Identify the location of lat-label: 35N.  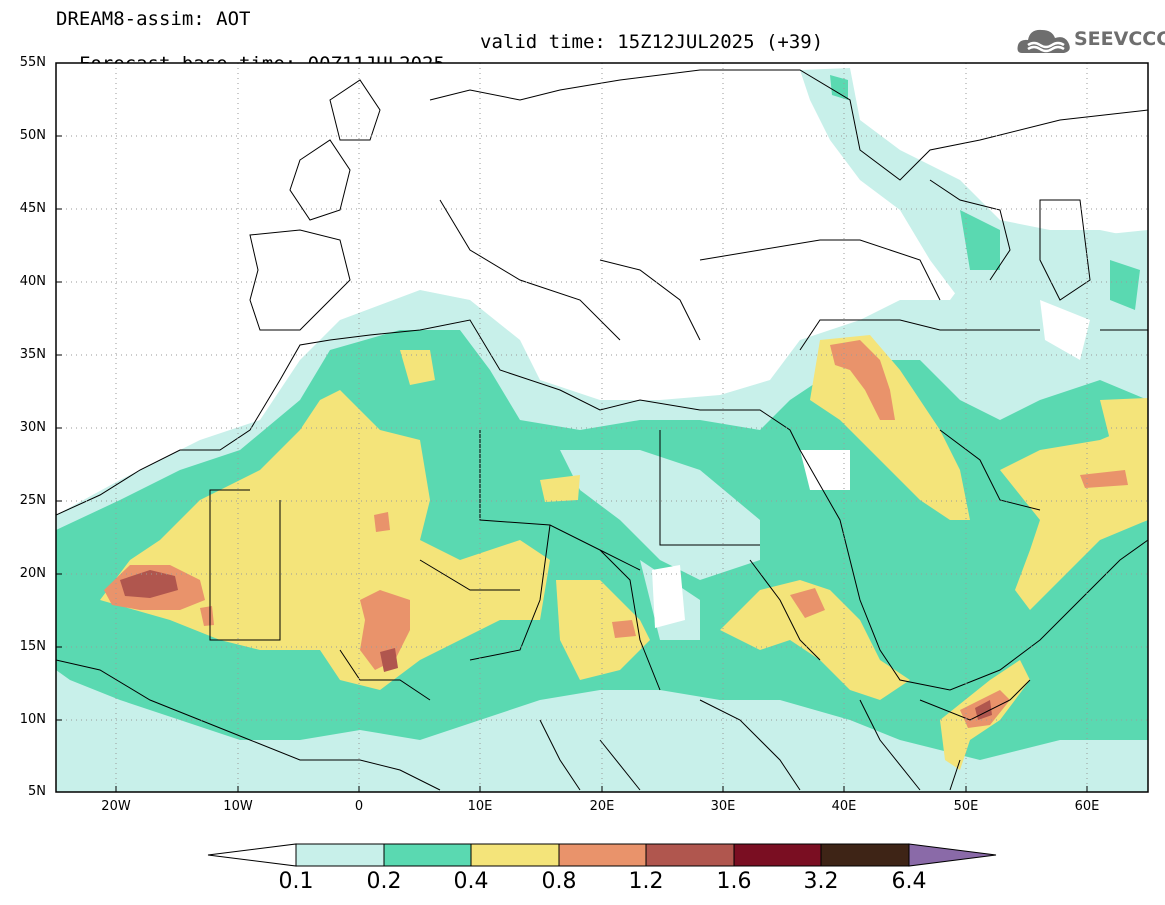
(32, 354).